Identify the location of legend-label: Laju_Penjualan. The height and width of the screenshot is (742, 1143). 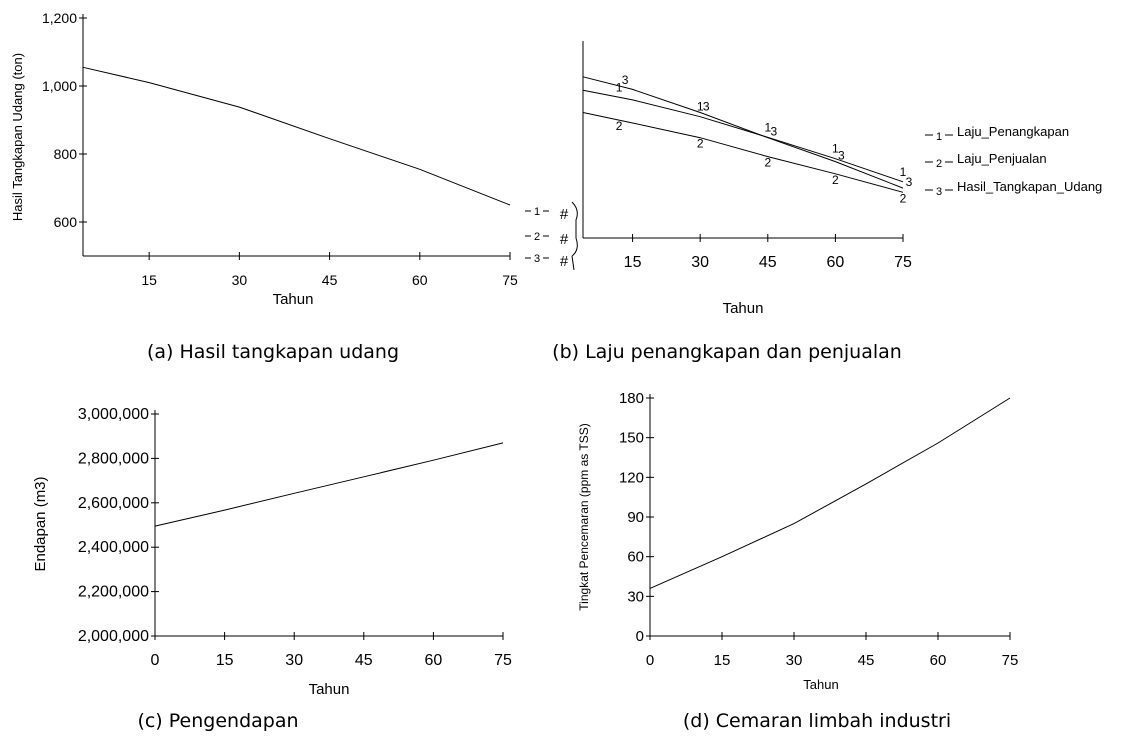
(1002, 158).